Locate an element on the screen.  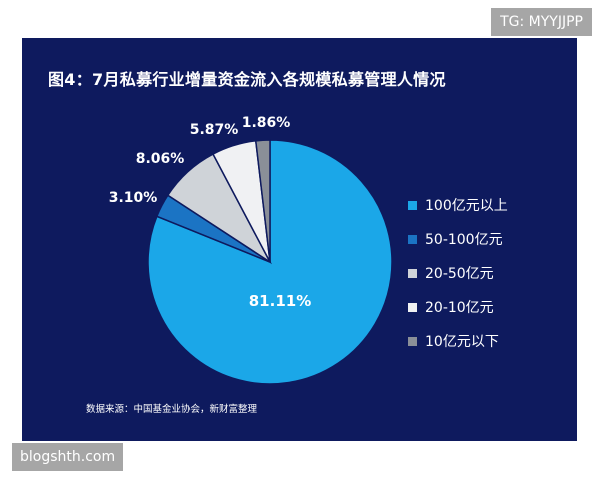
watermark-bottom: blogshth.com is located at coordinates (68, 457).